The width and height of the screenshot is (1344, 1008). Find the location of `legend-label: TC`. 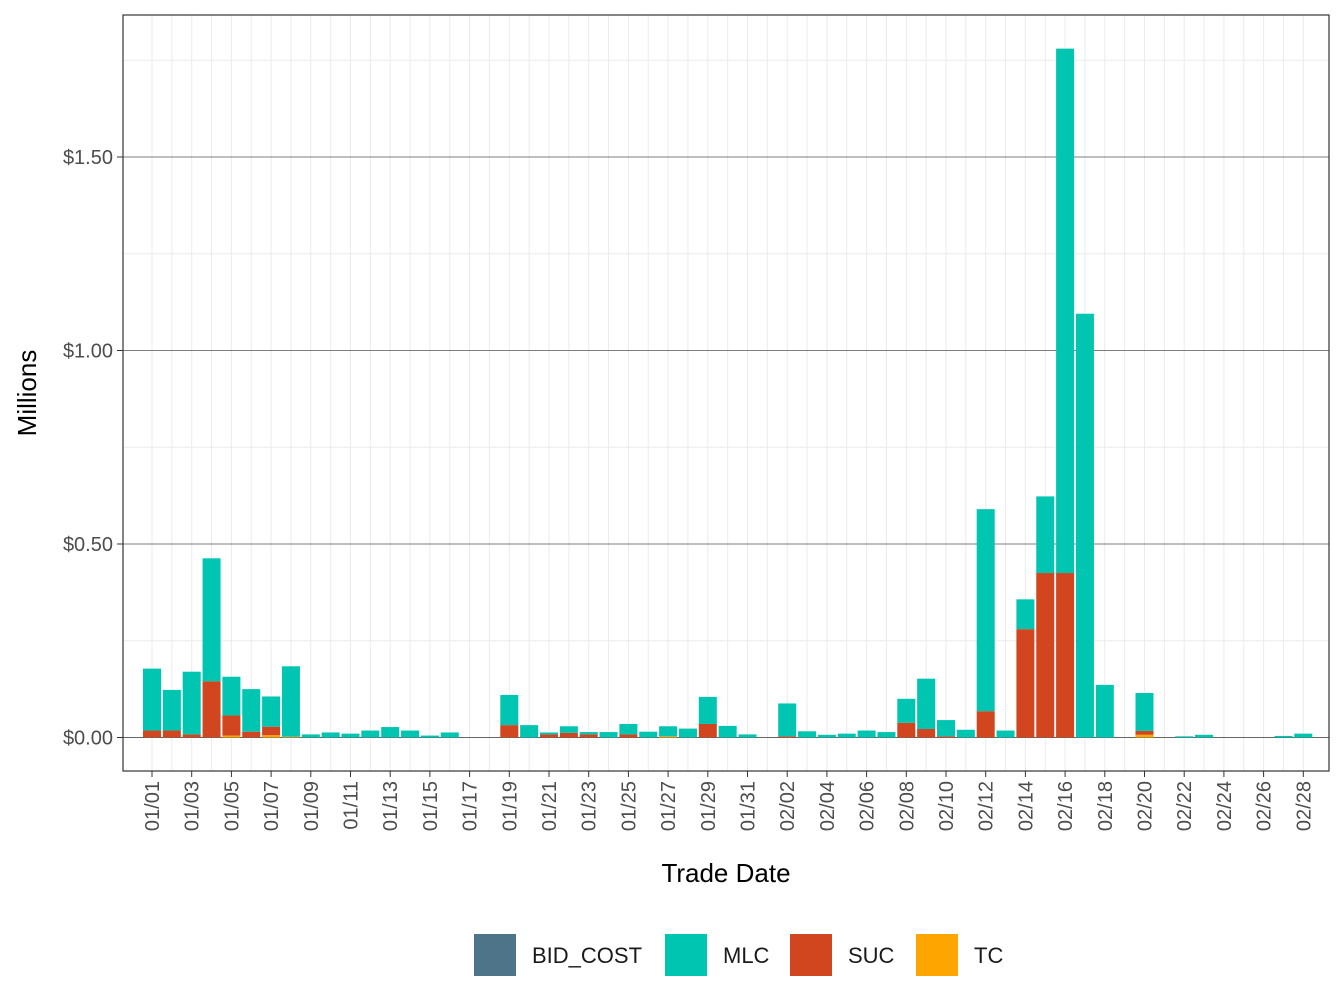

legend-label: TC is located at coordinates (988, 955).